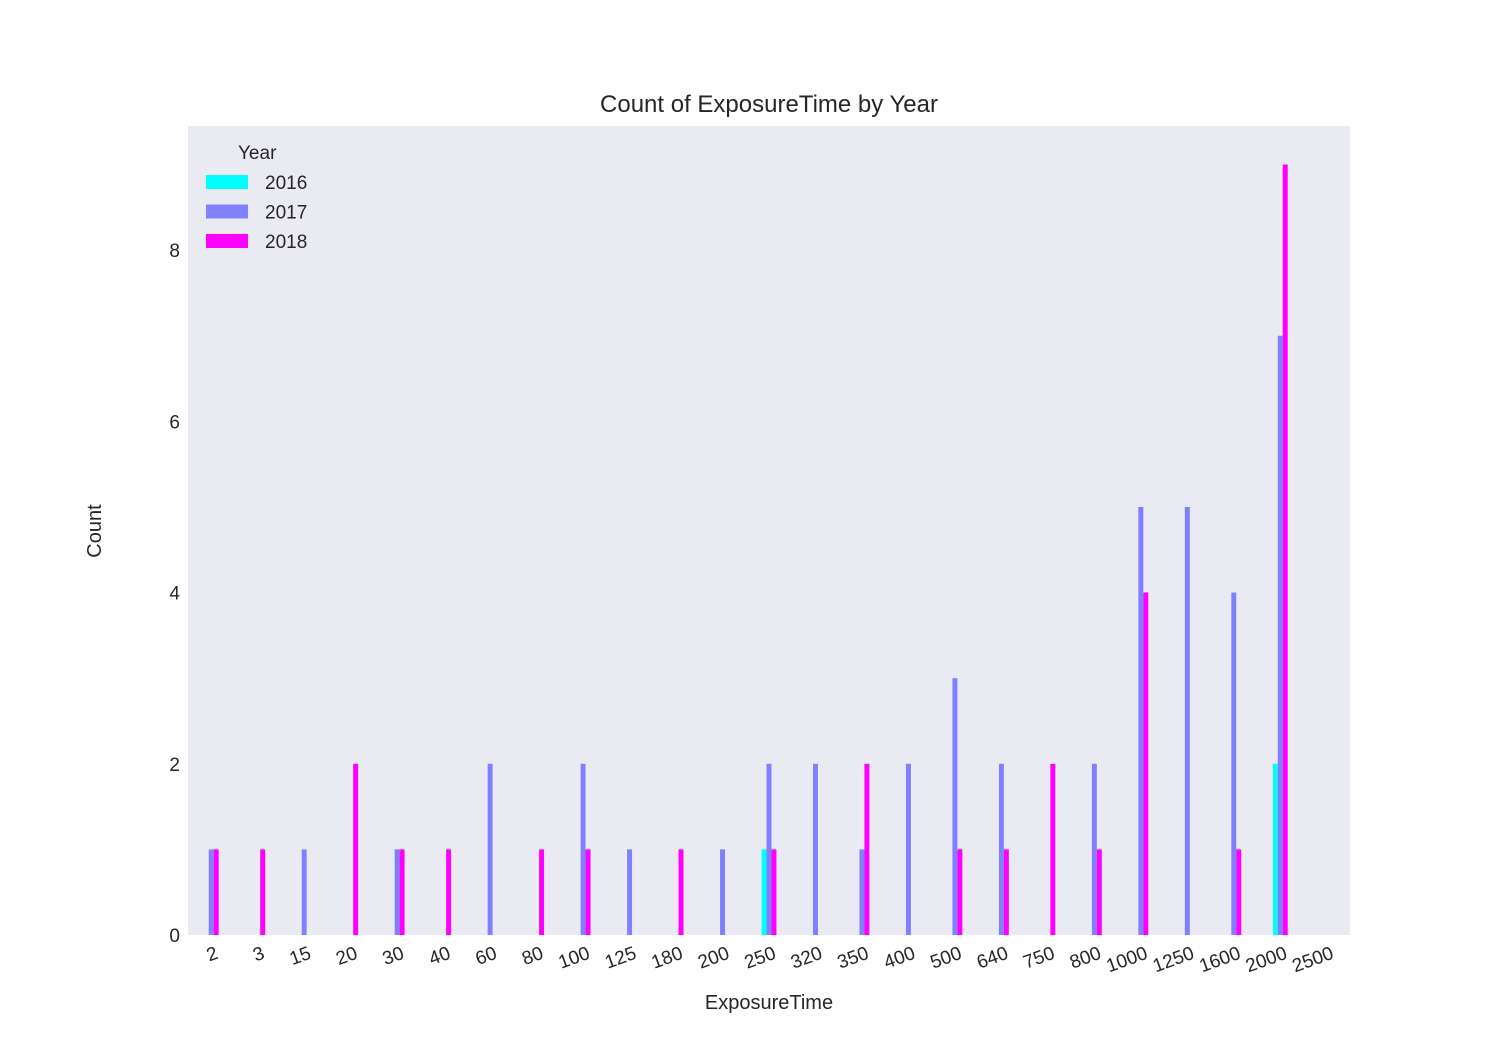 This screenshot has height=1050, width=1500. Describe the element at coordinates (174, 936) in the screenshot. I see `y-tick-label: 0` at that location.